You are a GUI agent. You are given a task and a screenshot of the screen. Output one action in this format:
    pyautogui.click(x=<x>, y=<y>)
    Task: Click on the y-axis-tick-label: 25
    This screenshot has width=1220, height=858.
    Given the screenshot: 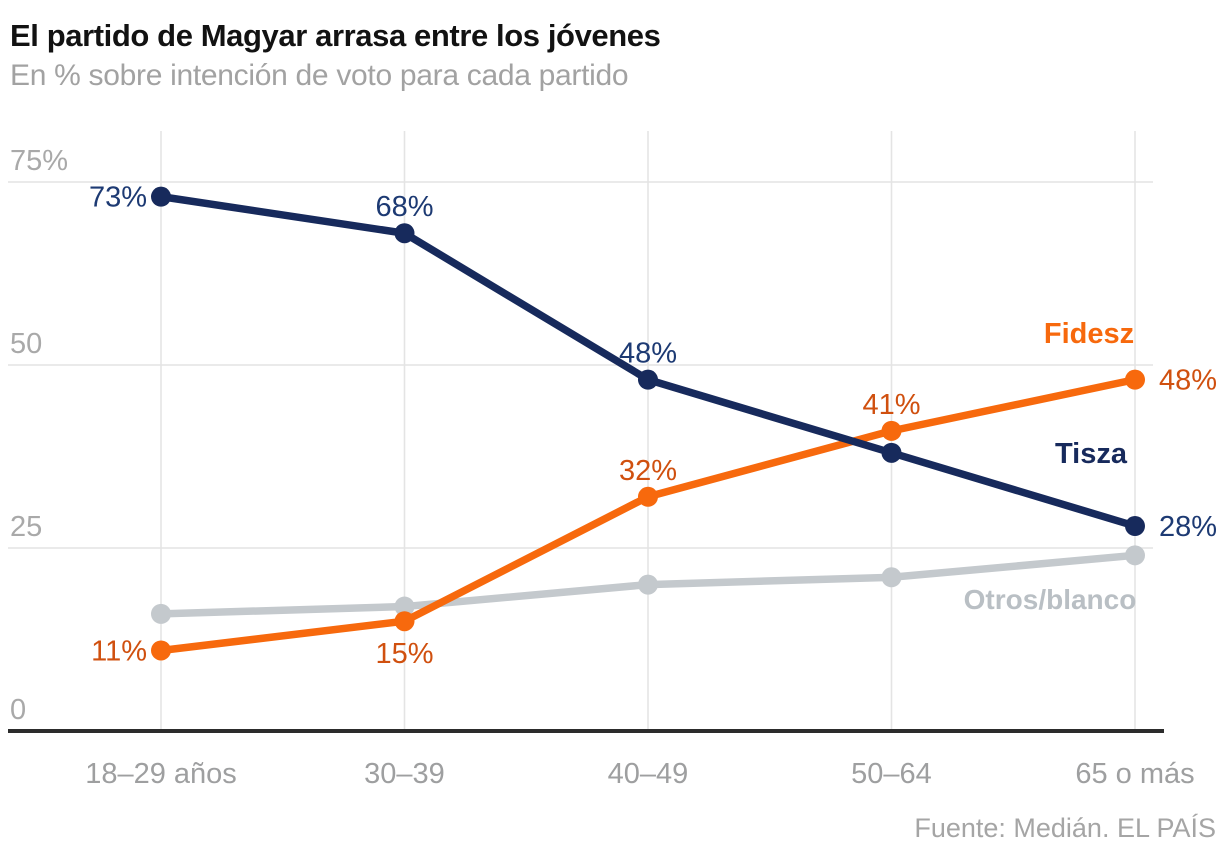 What is the action you would take?
    pyautogui.click(x=26, y=527)
    